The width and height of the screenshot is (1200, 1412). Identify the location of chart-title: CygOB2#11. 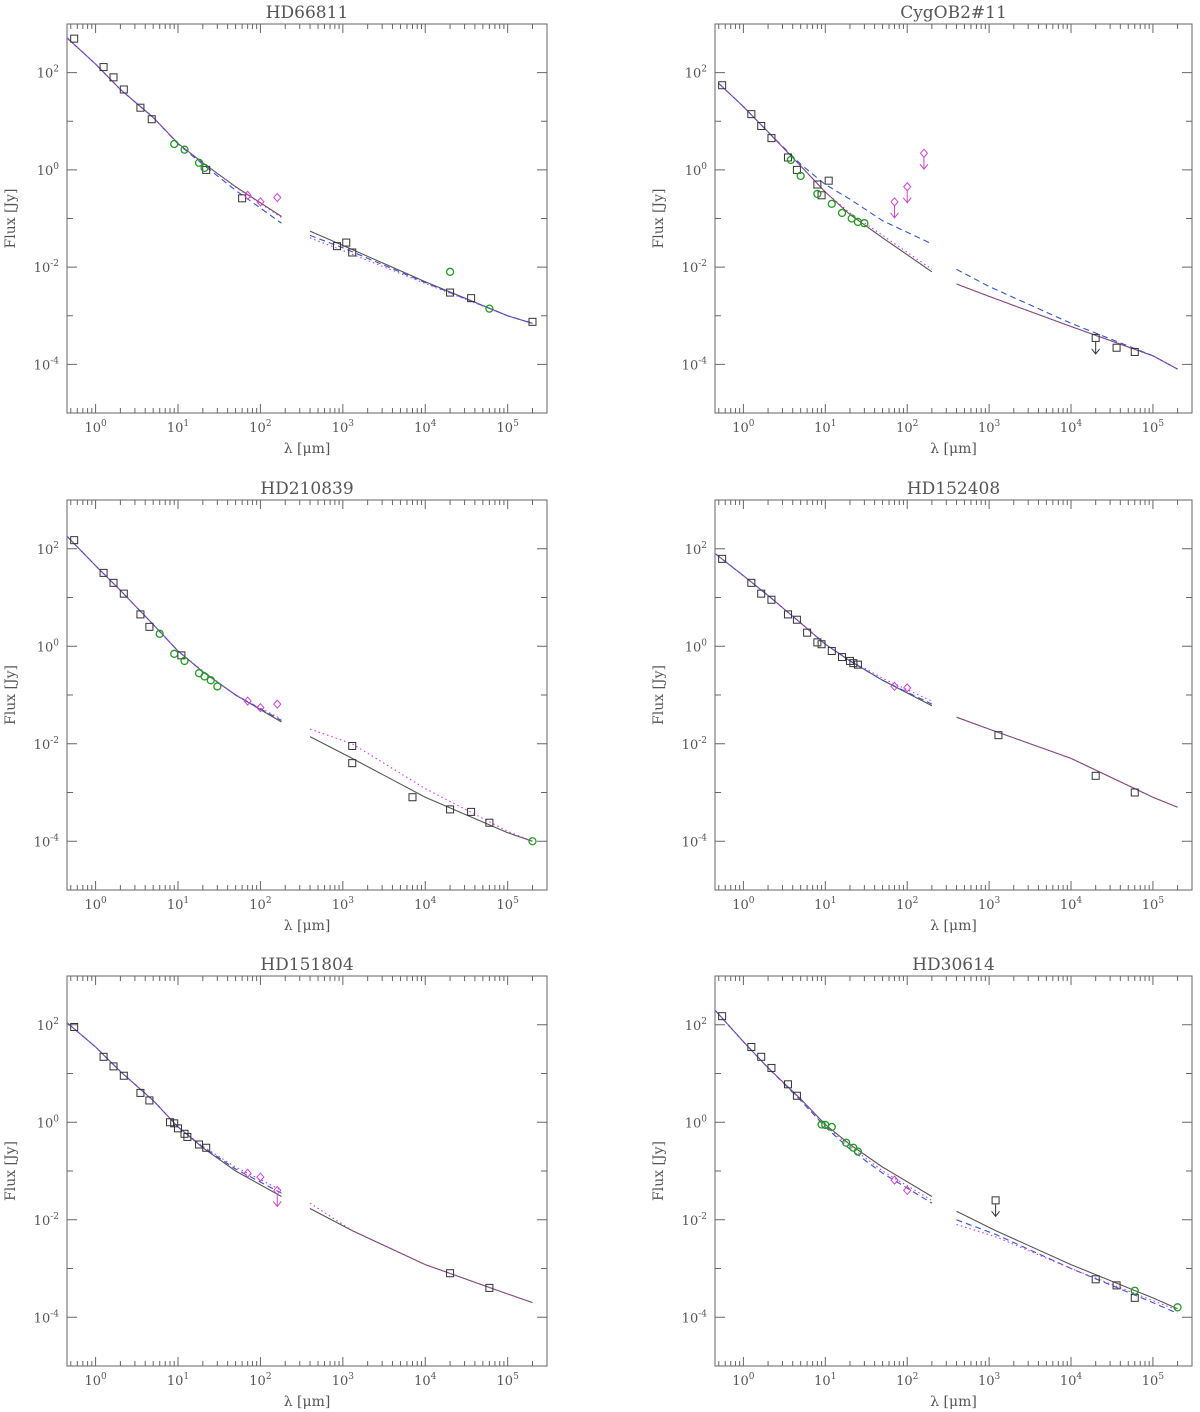
(953, 13).